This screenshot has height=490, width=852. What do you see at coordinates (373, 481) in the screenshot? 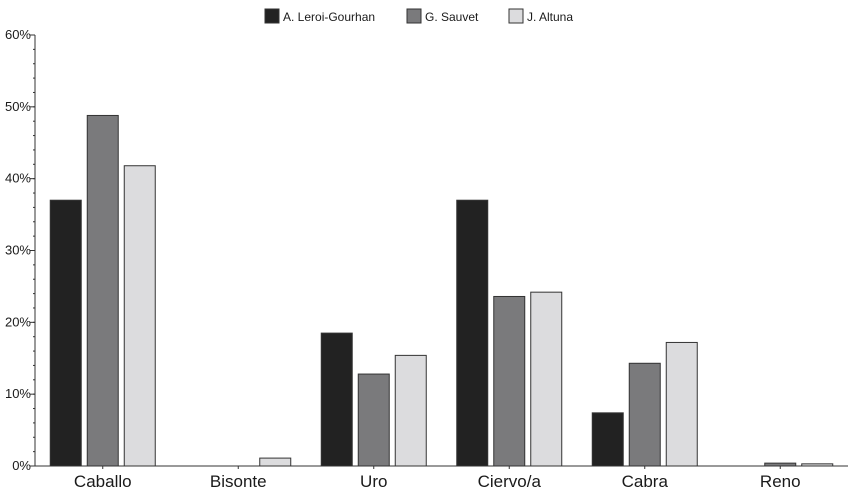
I see `x-tick-label: Uro` at bounding box center [373, 481].